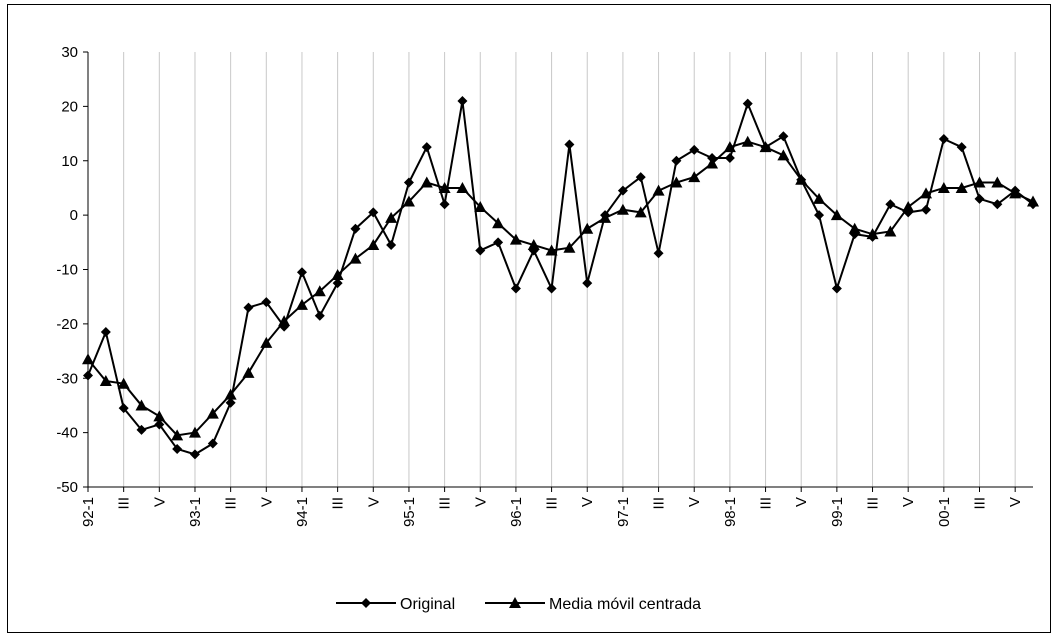  Describe the element at coordinates (625, 604) in the screenshot. I see `legend-label-media: Media móvil centrada` at that location.